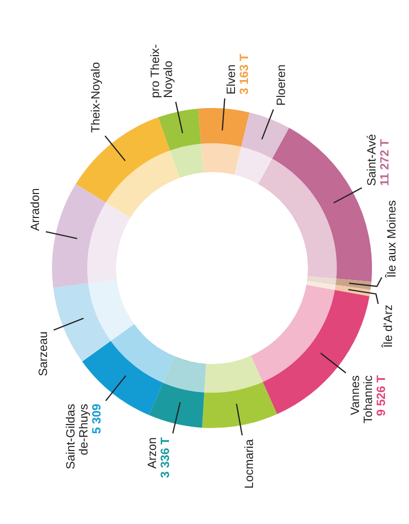 The image size is (409, 524). I want to click on slice-label: Arzon, so click(151, 453).